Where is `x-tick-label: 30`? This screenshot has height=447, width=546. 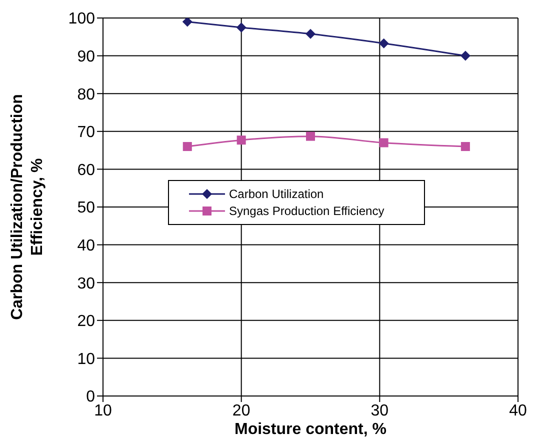 x-tick-label: 30 is located at coordinates (379, 411).